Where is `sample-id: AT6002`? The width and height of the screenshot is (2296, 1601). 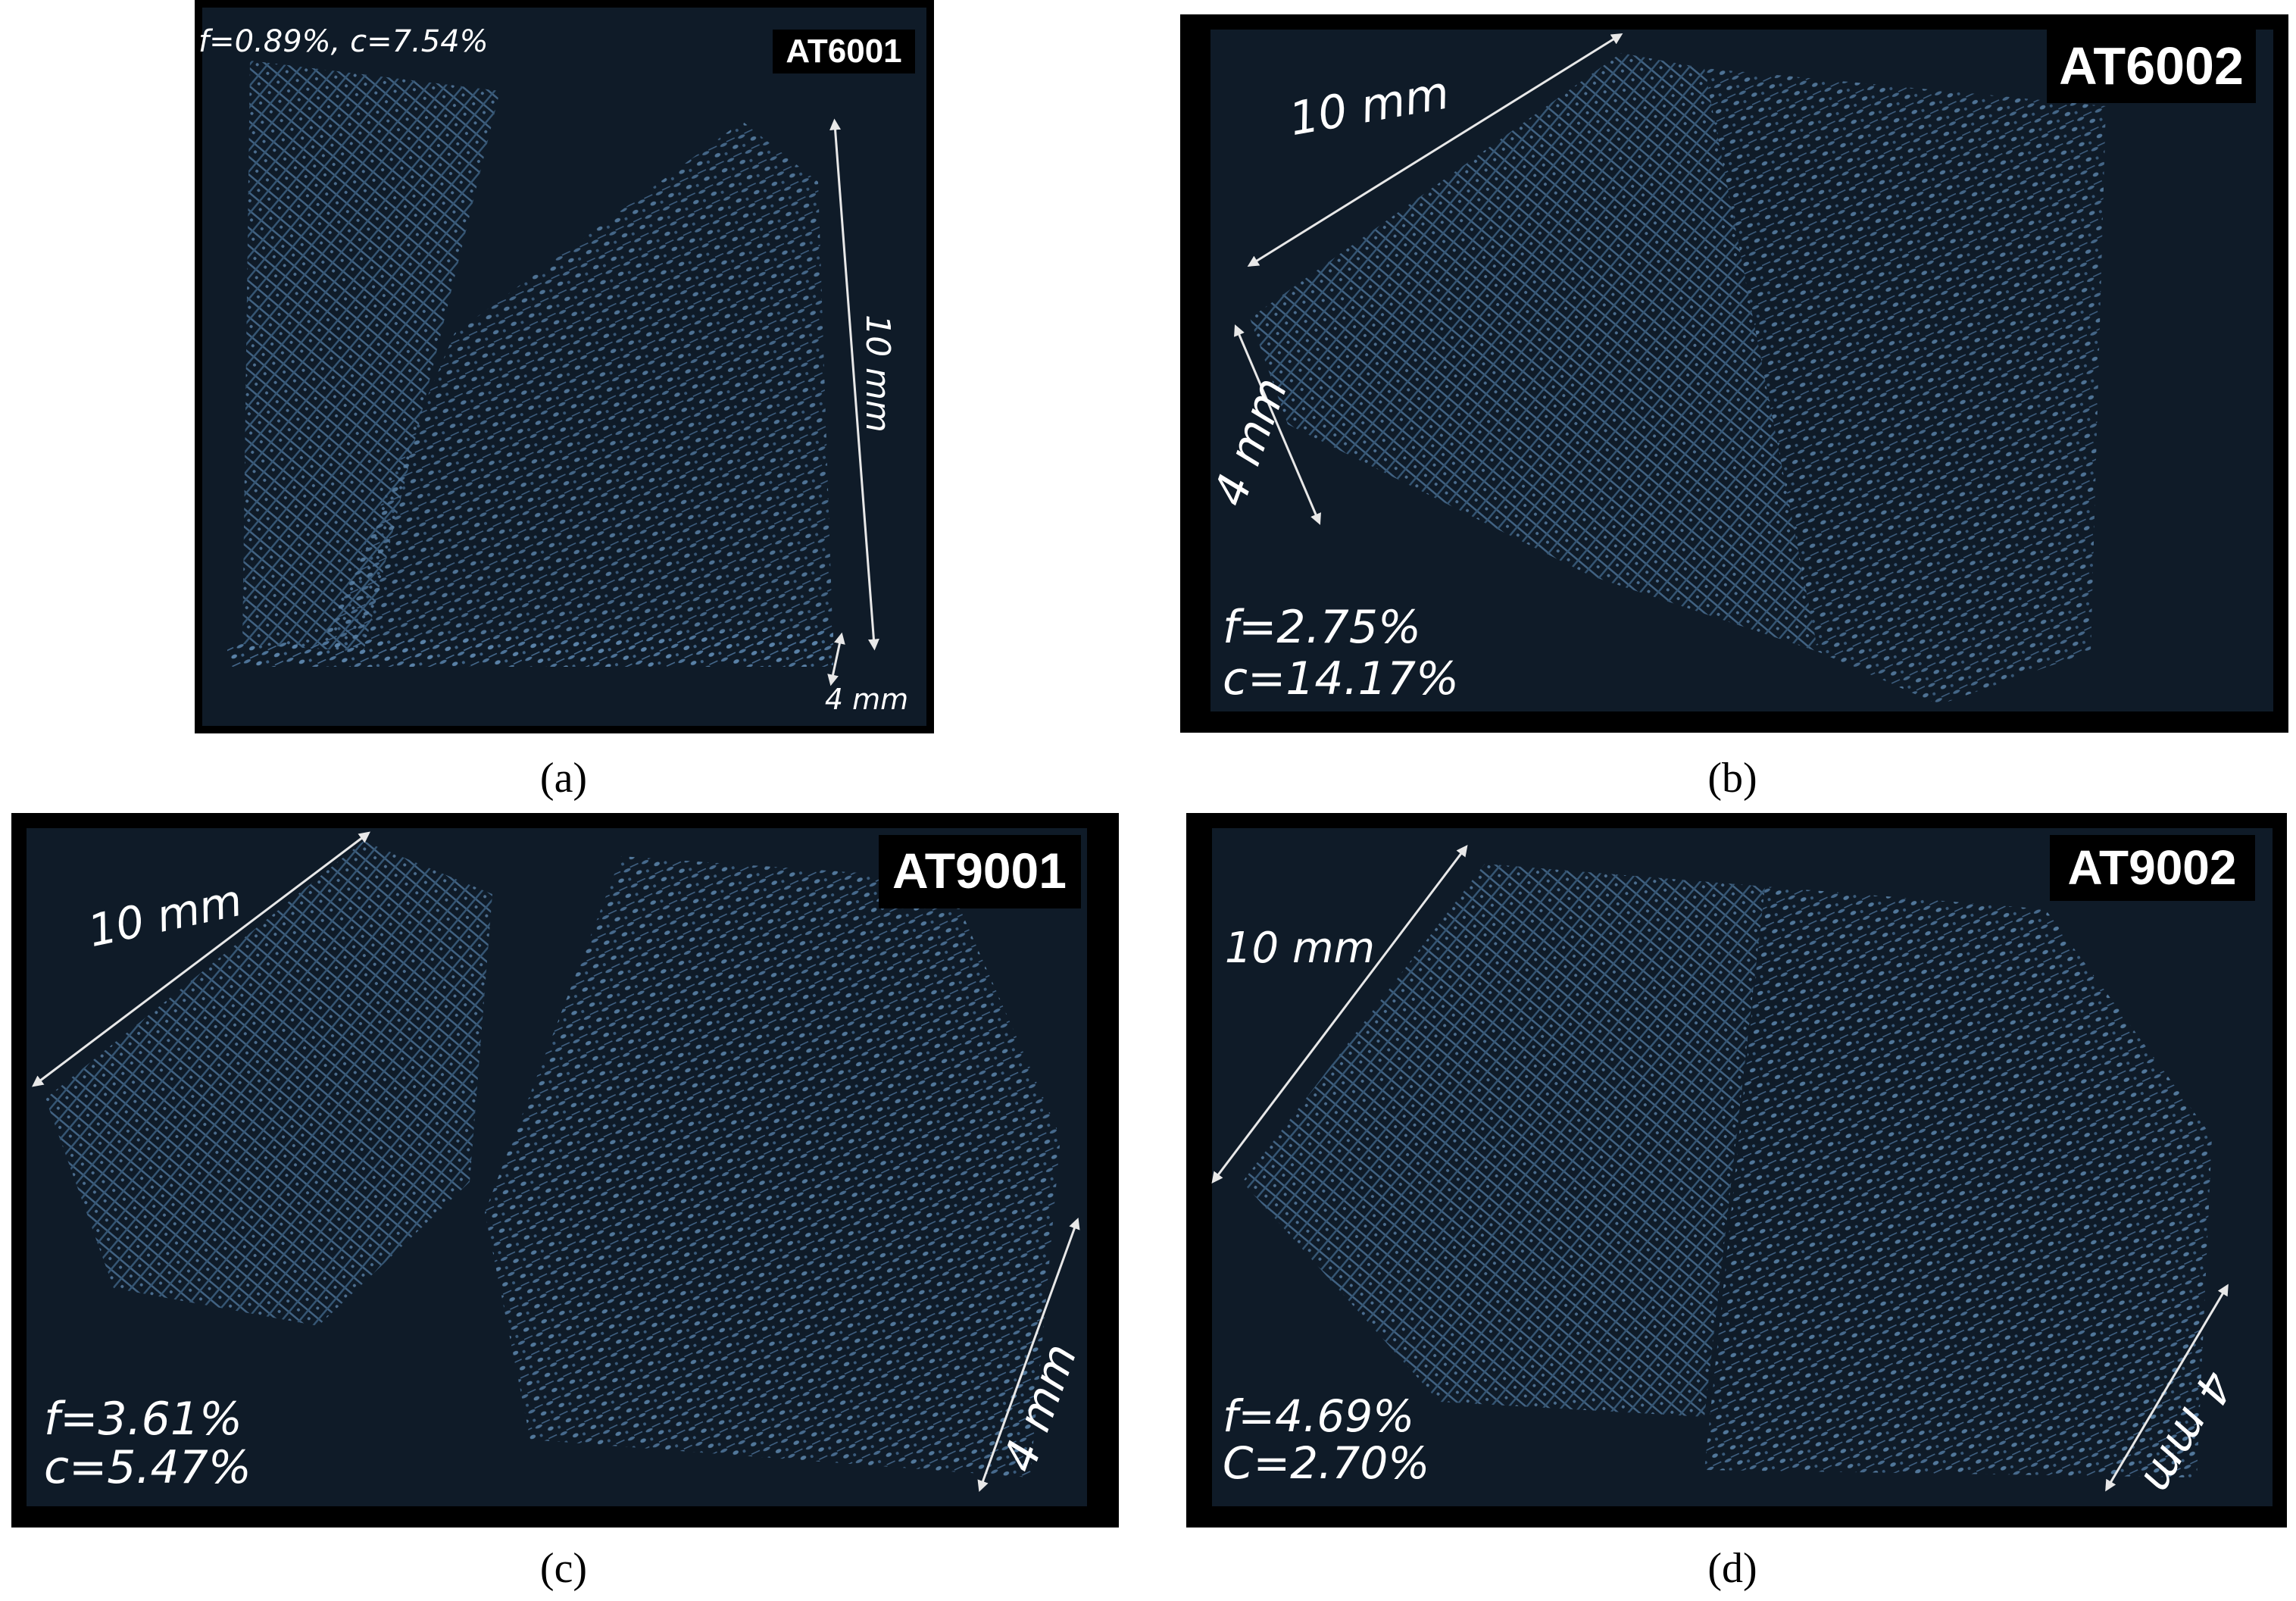 sample-id: AT6002 is located at coordinates (2151, 65).